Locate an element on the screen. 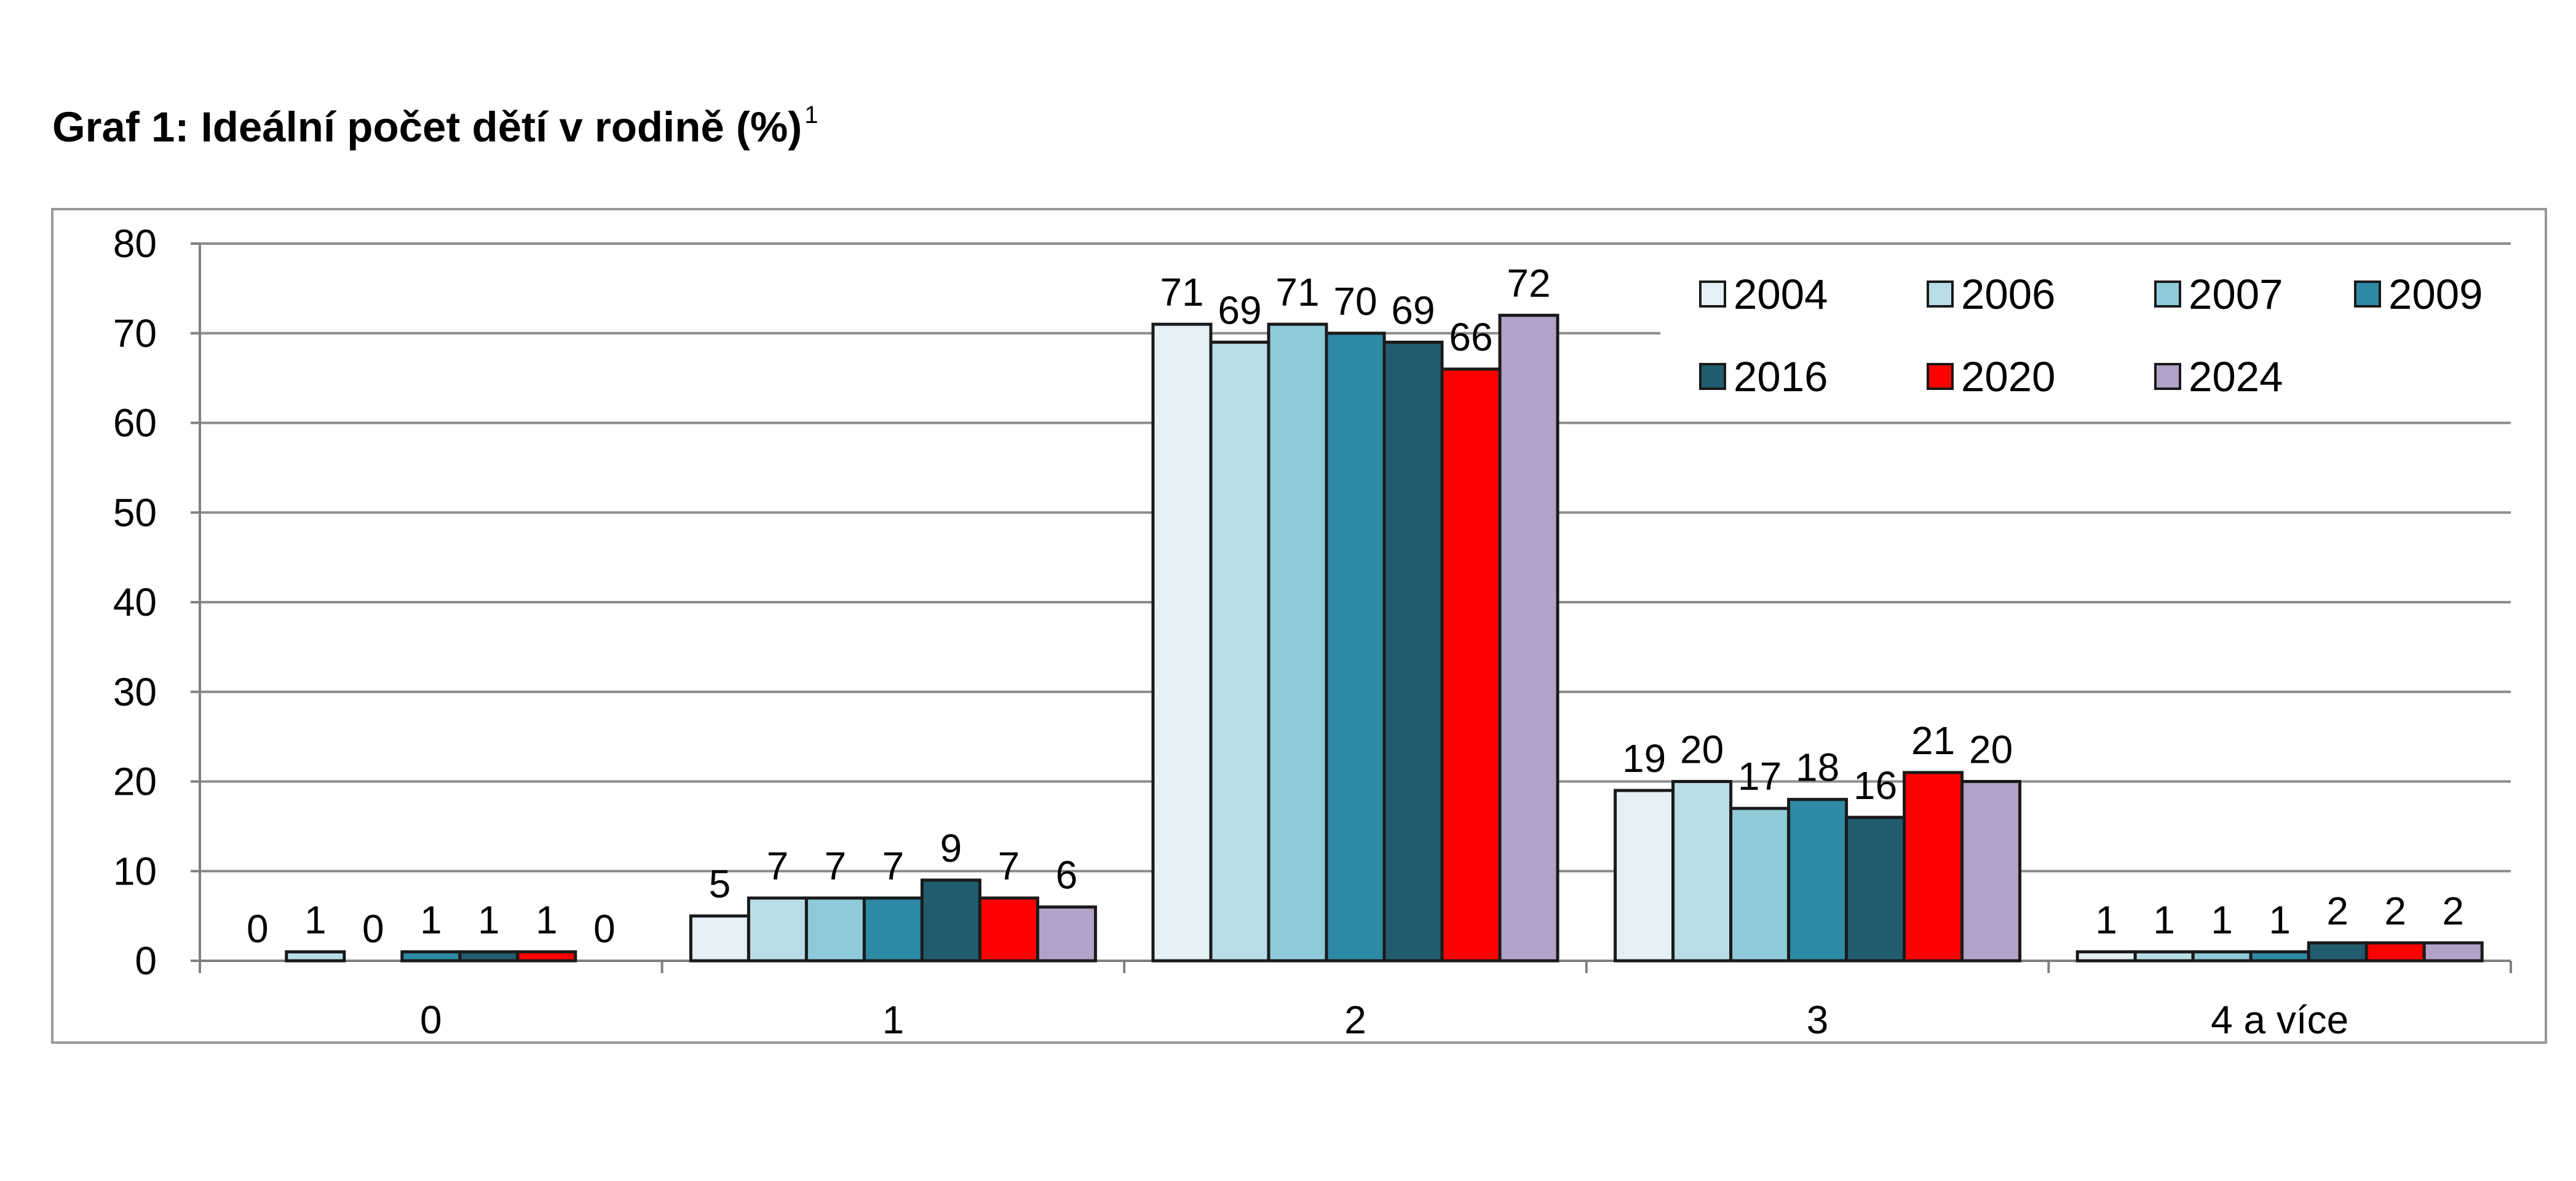 This screenshot has height=1181, width=2576. y-tick-label: 50 is located at coordinates (135, 512).